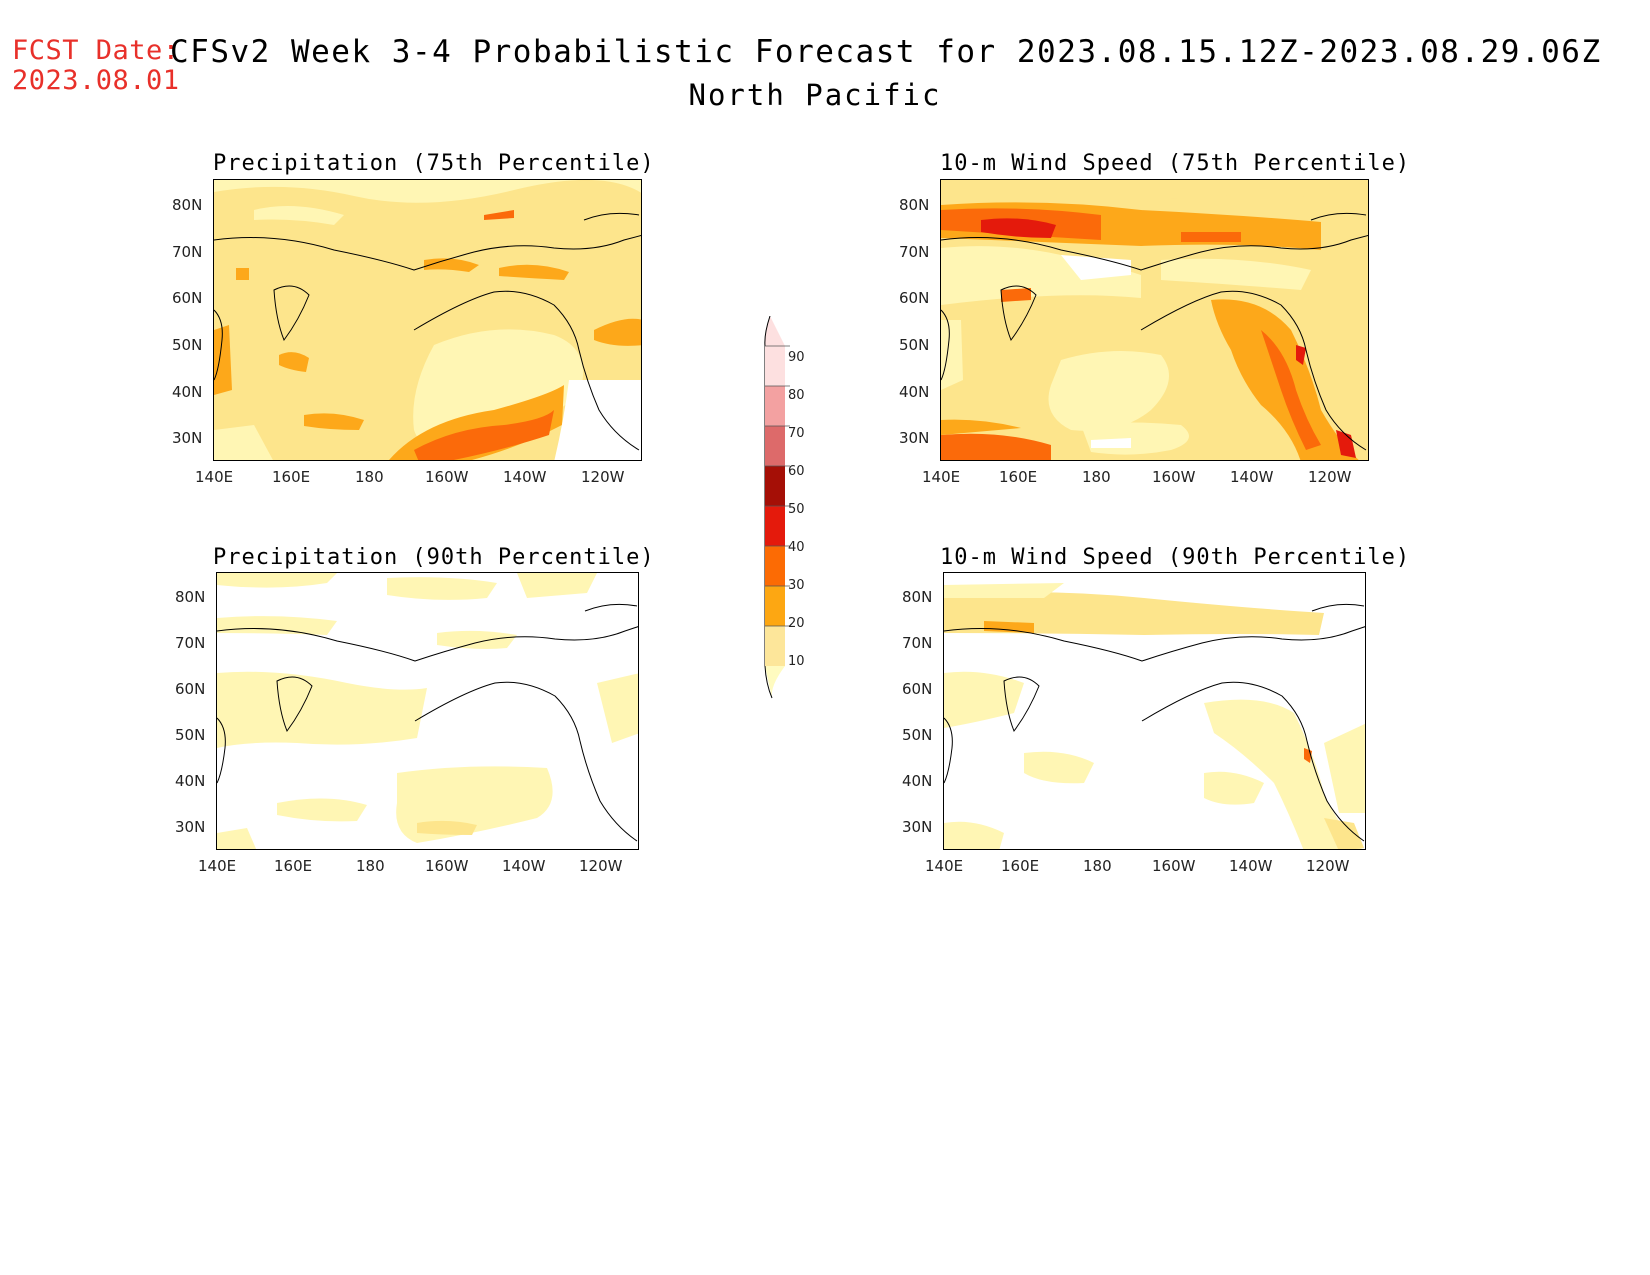 This screenshot has width=1650, height=1275. What do you see at coordinates (796, 433) in the screenshot?
I see `legend-label-70: 70` at bounding box center [796, 433].